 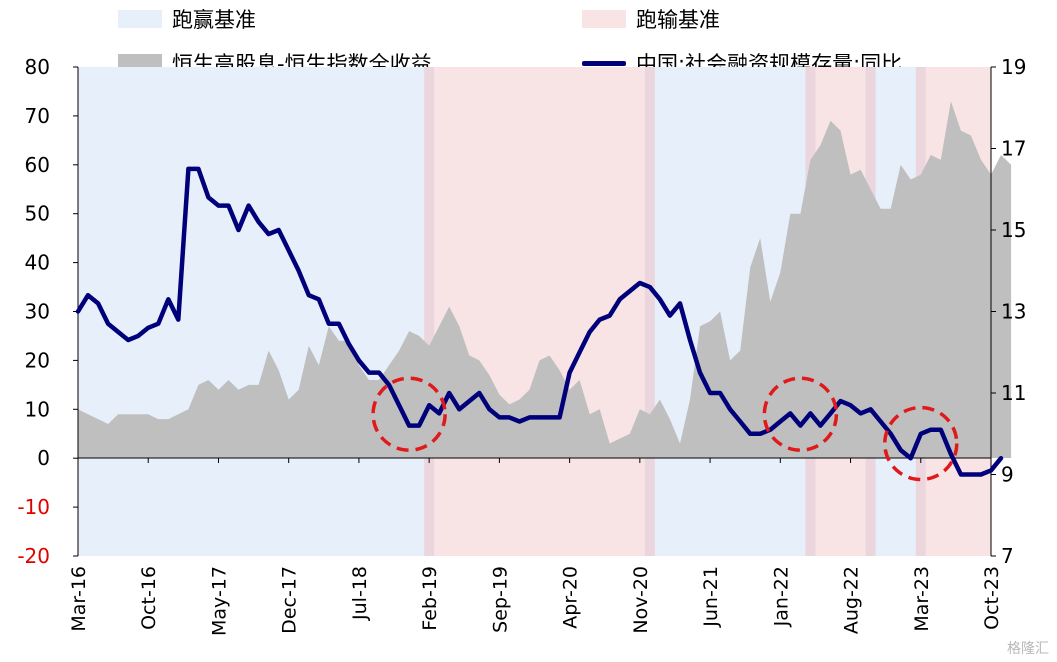 What do you see at coordinates (219, 601) in the screenshot?
I see `x-tick-label: May-17` at bounding box center [219, 601].